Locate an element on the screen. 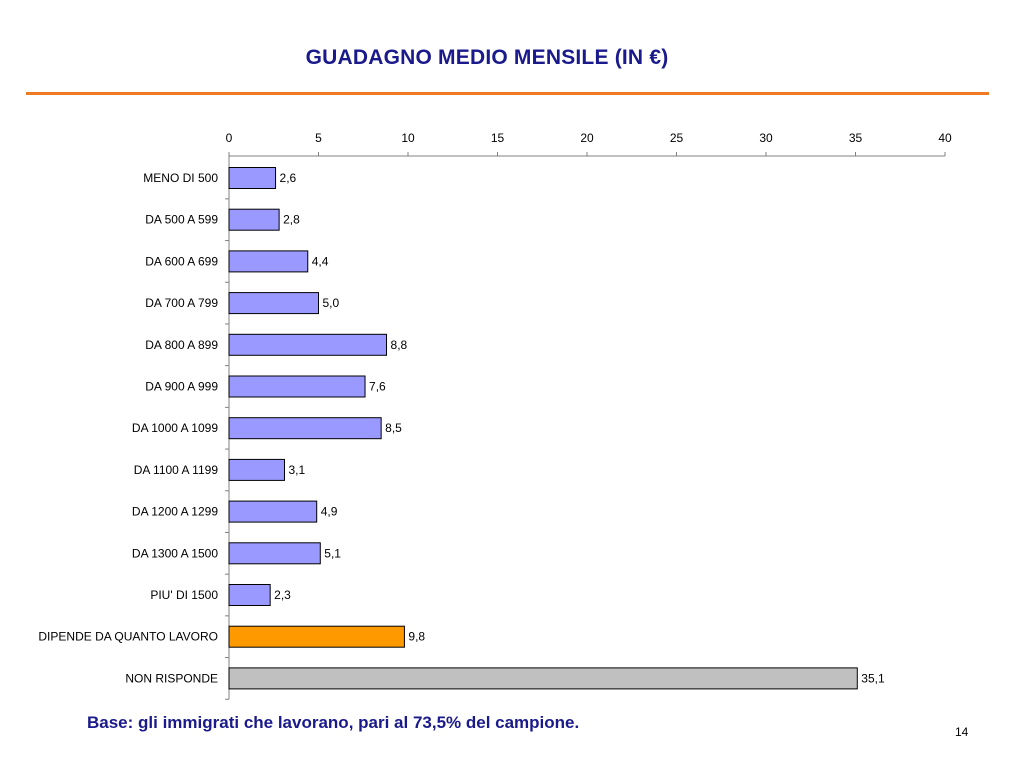 The image size is (1024, 768). category-label: DIPENDE DA QUANTO LAVORO is located at coordinates (128, 637).